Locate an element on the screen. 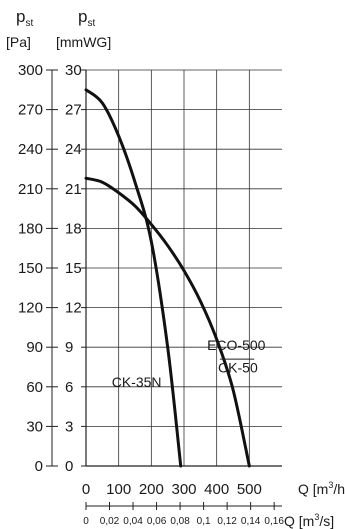  x2-tick-label: 0,02 is located at coordinates (110, 521).